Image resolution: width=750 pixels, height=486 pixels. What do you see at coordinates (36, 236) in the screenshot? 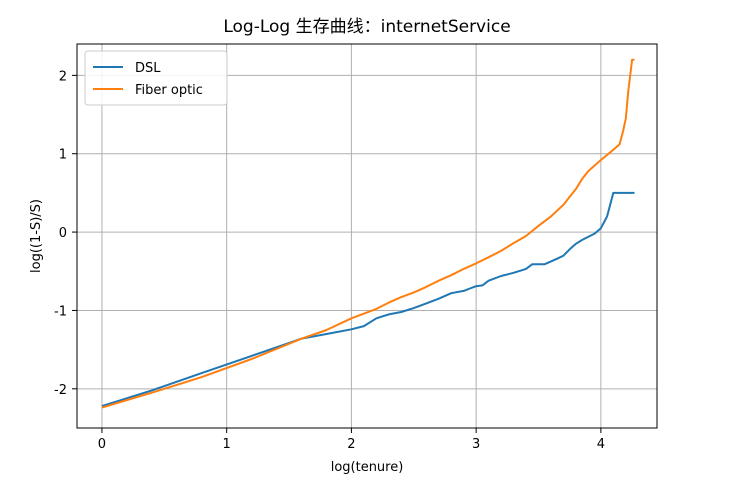
I see `y-axis-label: log((1-S)/S)` at bounding box center [36, 236].